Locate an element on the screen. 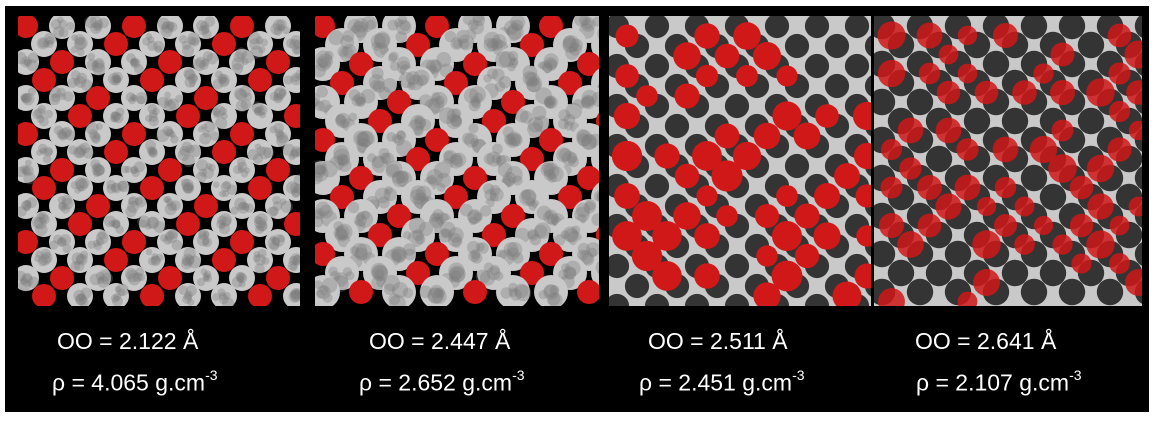 This screenshot has height=421, width=1156. density-text-2: ρ = 2.652 g.cm is located at coordinates (436, 382).